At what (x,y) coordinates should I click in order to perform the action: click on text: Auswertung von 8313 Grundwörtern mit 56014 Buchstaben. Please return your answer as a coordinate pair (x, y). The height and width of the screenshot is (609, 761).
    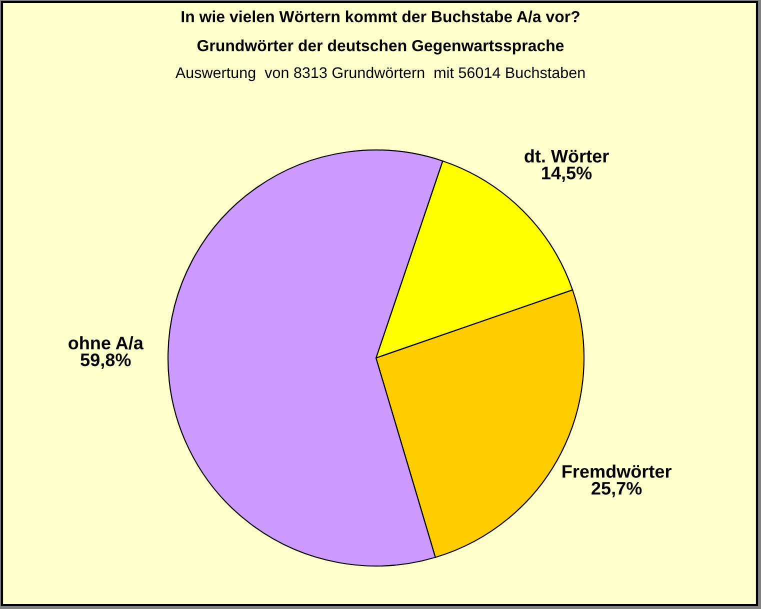
    Looking at the image, I should click on (380, 74).